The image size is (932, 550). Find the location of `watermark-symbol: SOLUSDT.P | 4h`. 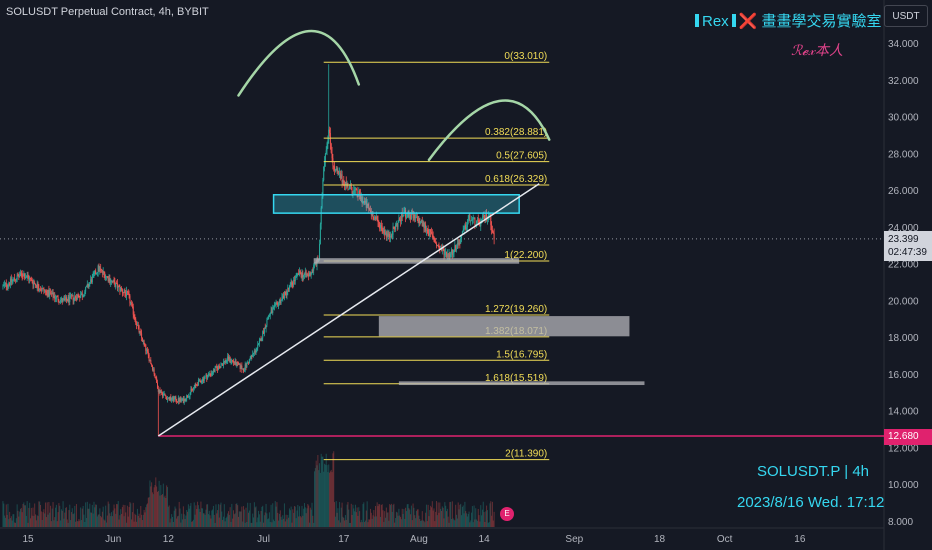

watermark-symbol: SOLUSDT.P | 4h is located at coordinates (813, 471).